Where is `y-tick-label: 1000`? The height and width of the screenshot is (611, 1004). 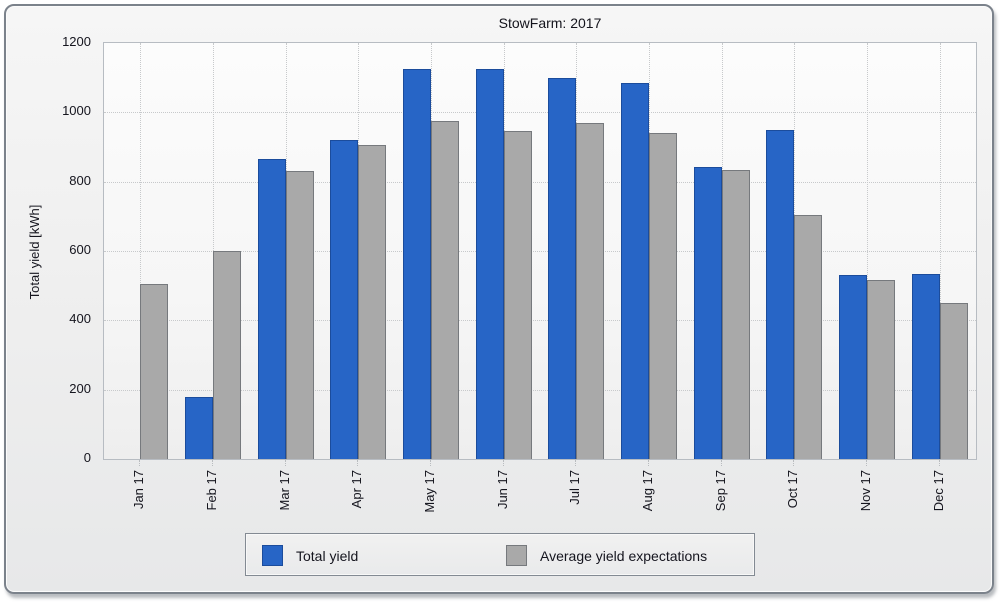 y-tick-label: 1000 is located at coordinates (76, 111).